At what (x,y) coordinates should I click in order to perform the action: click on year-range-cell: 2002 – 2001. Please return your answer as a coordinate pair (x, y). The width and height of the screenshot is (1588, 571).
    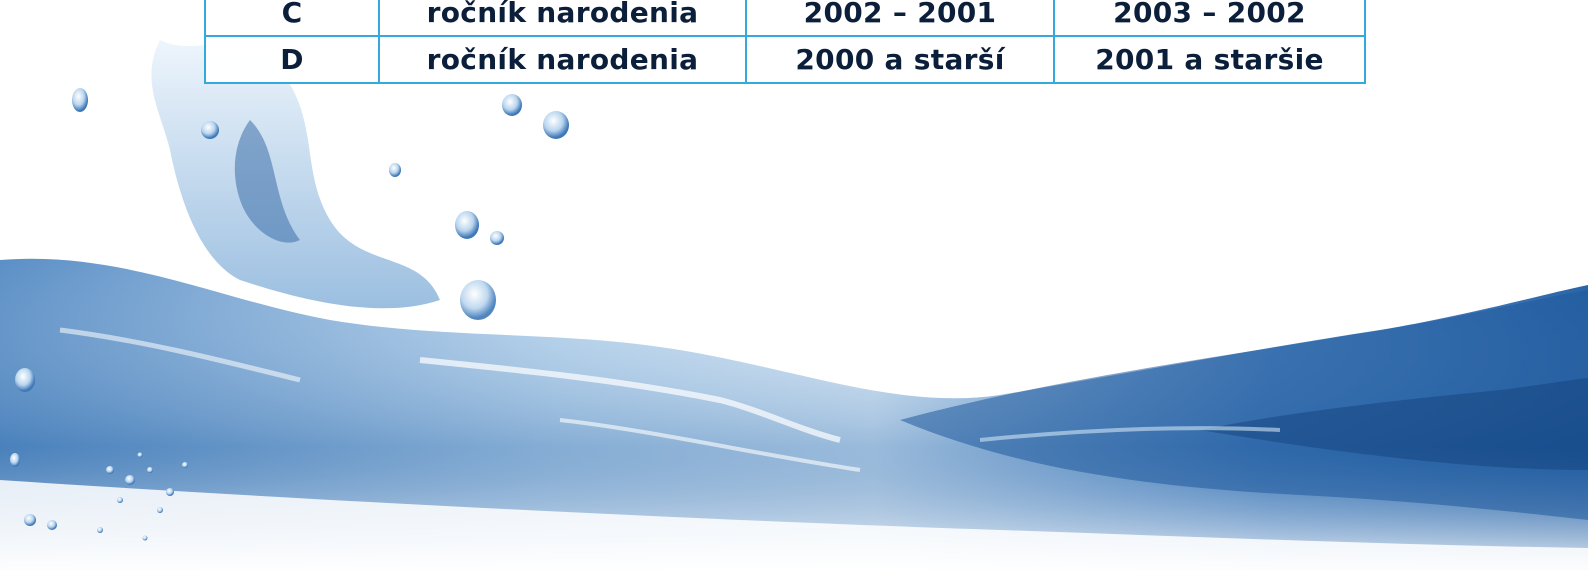
    Looking at the image, I should click on (900, 18).